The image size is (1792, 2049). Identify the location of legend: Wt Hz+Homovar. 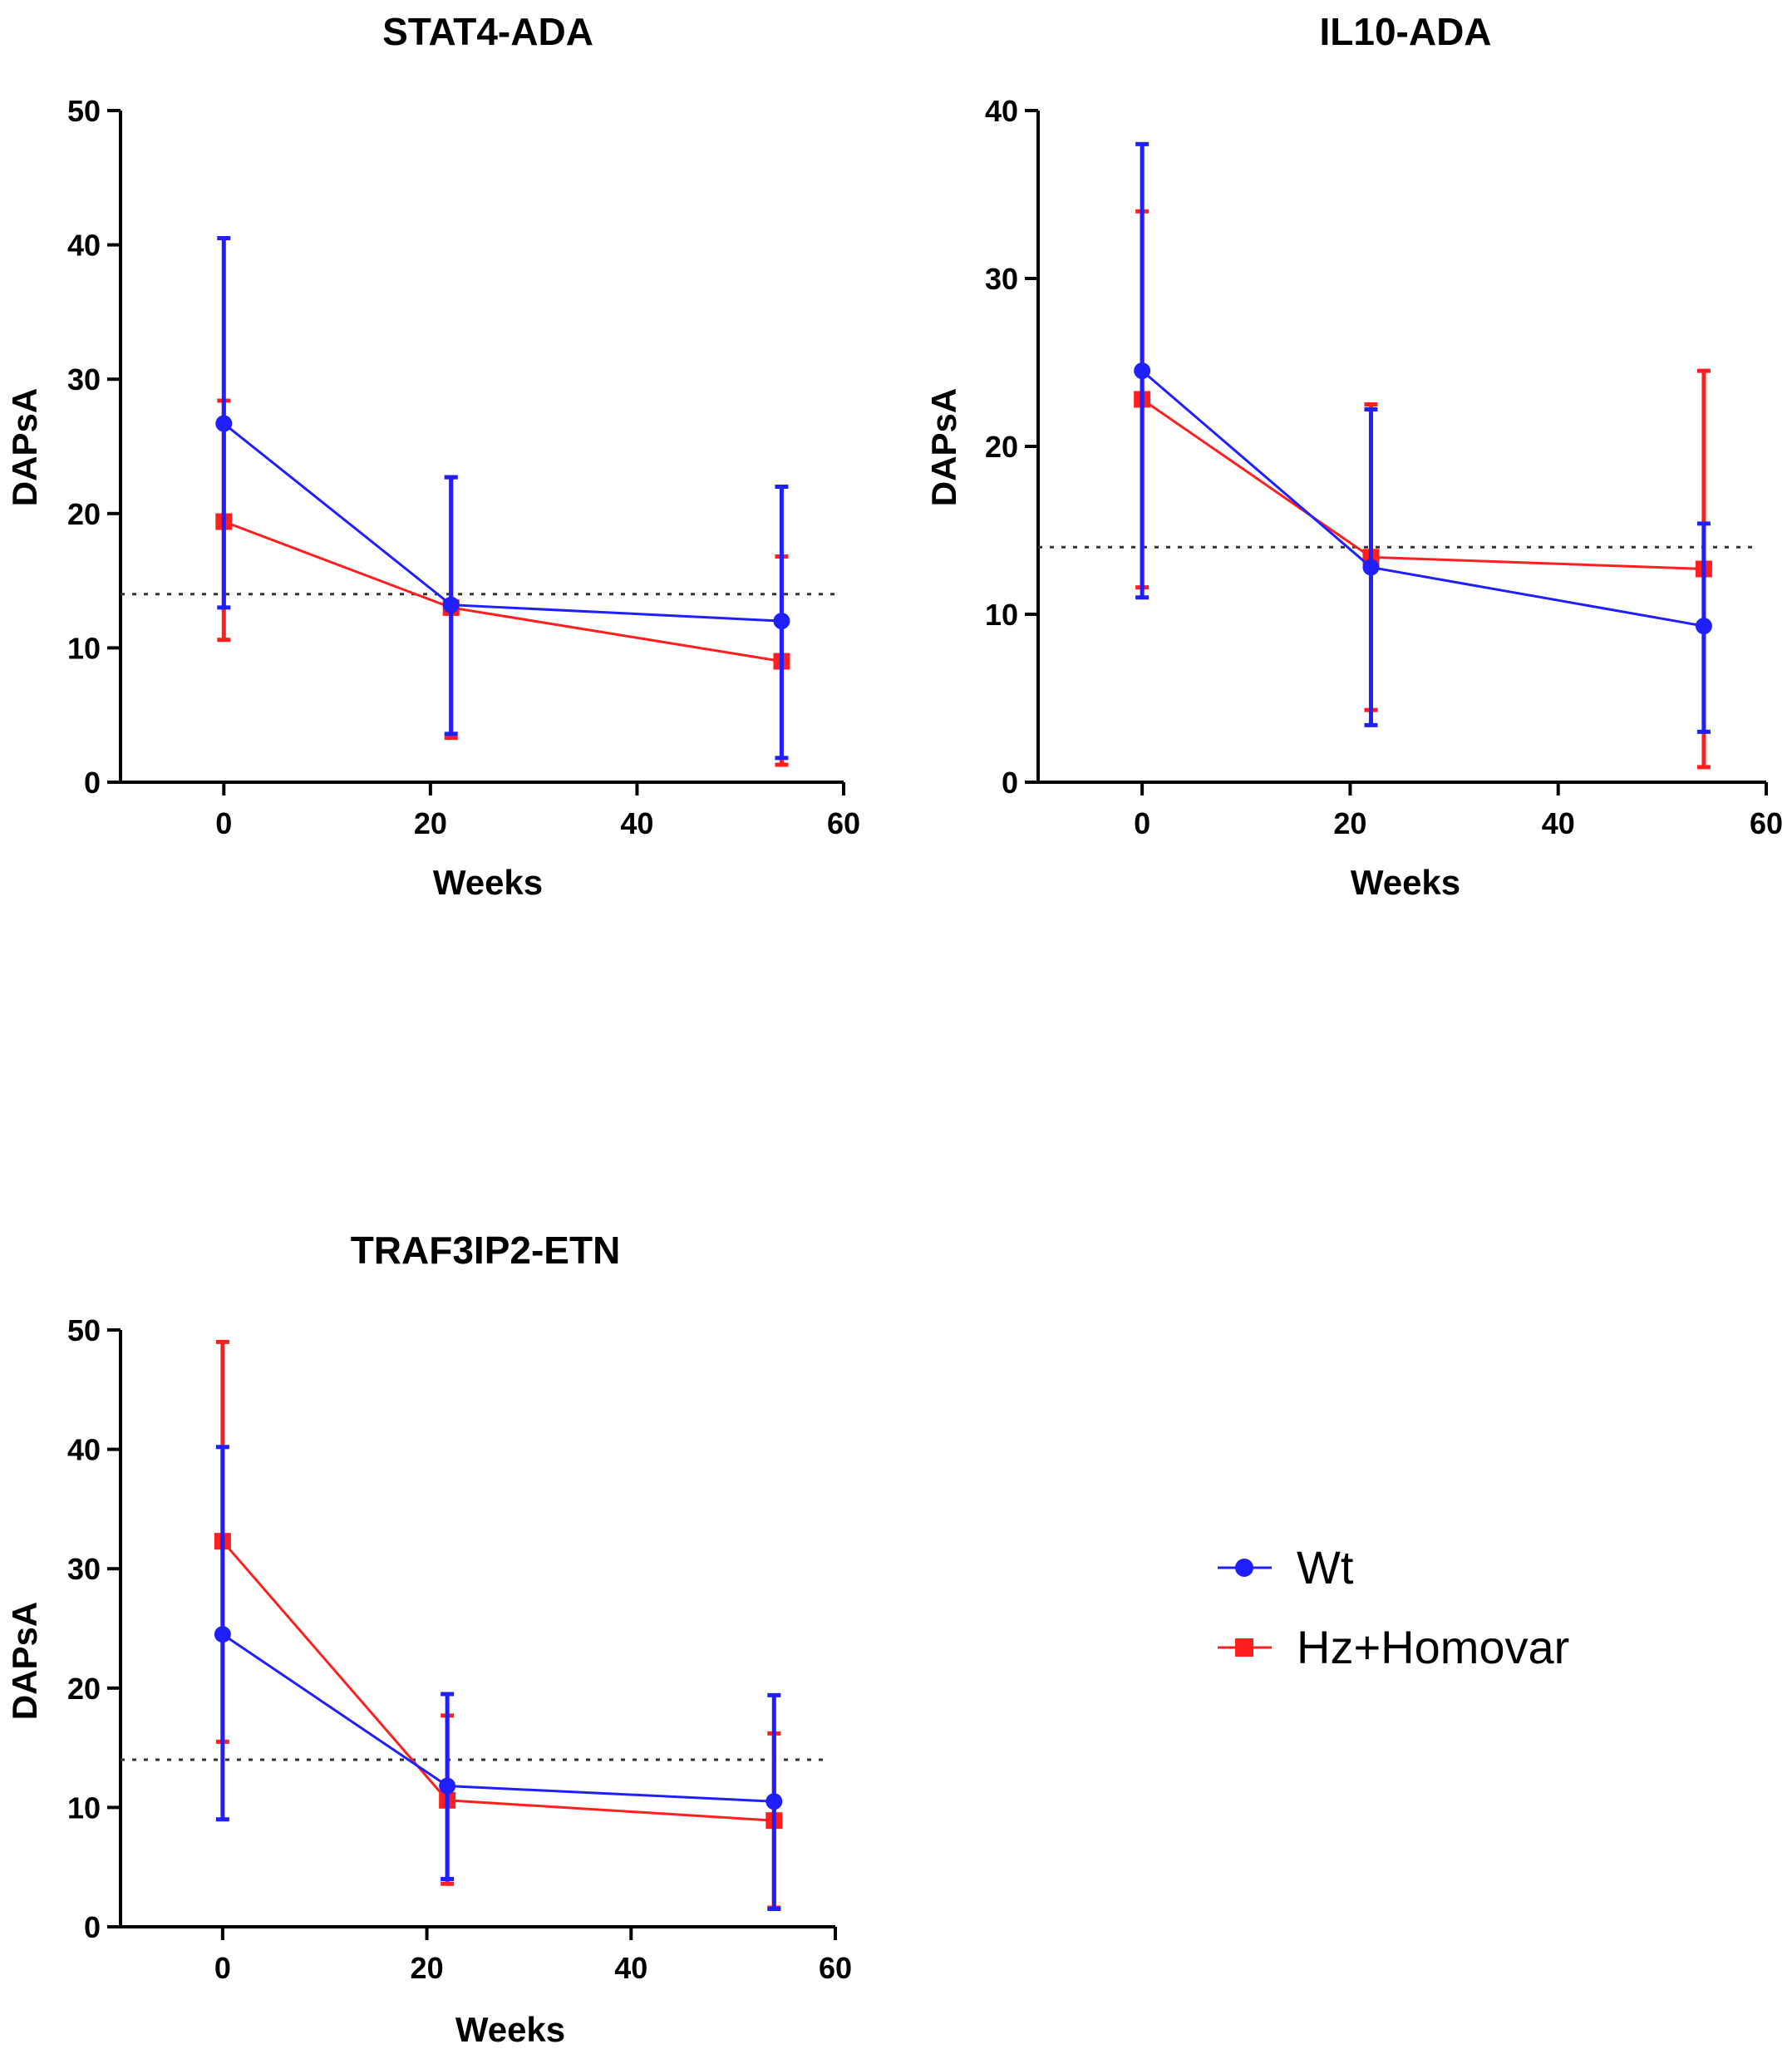
(1393, 1607).